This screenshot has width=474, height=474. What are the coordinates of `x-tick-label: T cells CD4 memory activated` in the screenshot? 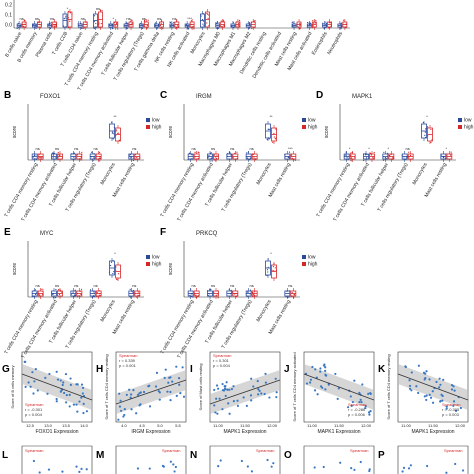 It's located at (351, 192).